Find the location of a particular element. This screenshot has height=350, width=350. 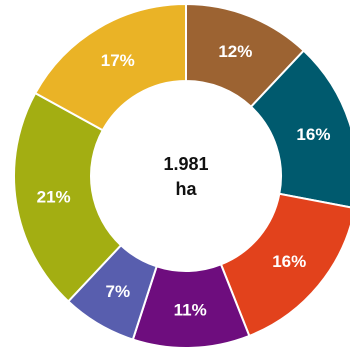

slice-label-0: 12% is located at coordinates (235, 51).